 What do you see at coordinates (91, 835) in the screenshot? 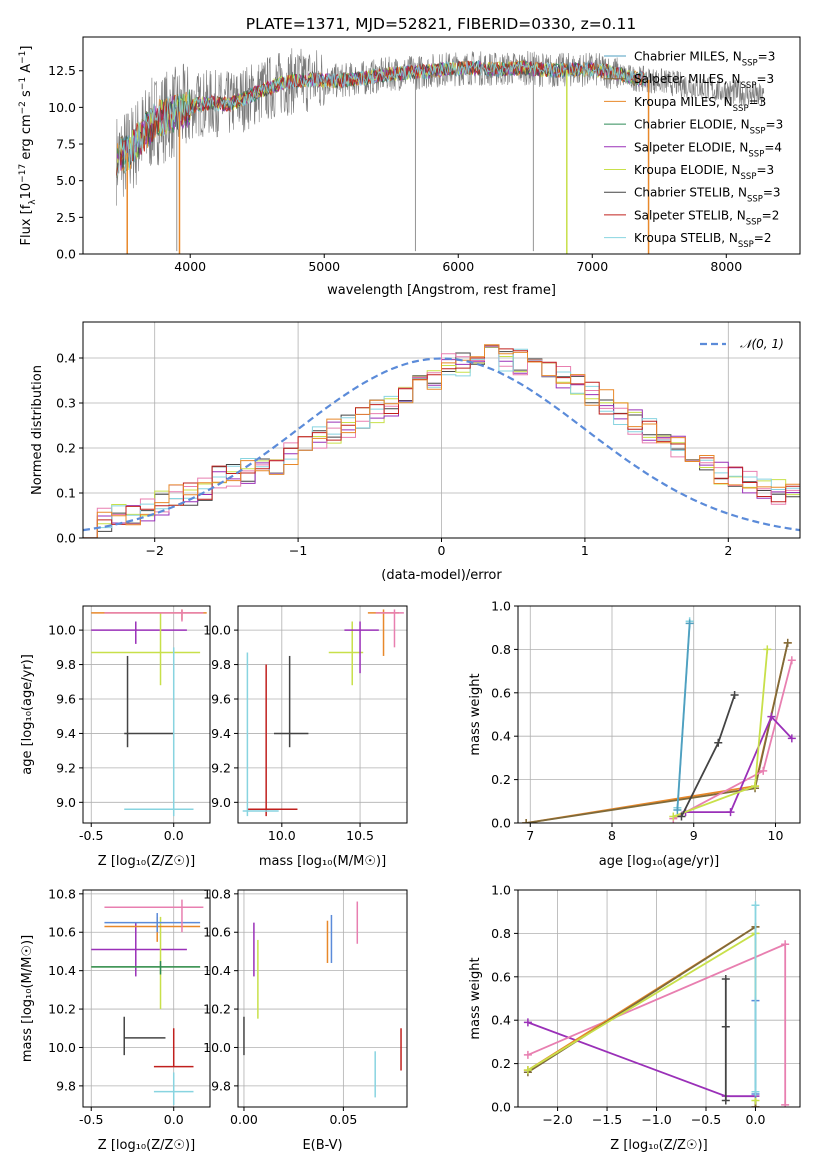
I see `x-tick-label: -0.5` at bounding box center [91, 835].